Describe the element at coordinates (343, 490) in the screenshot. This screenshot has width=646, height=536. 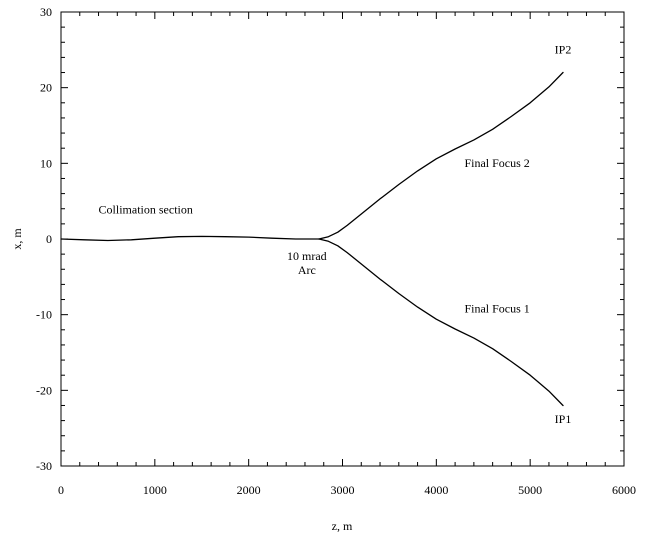
I see `x-tick-label: 3000` at that location.